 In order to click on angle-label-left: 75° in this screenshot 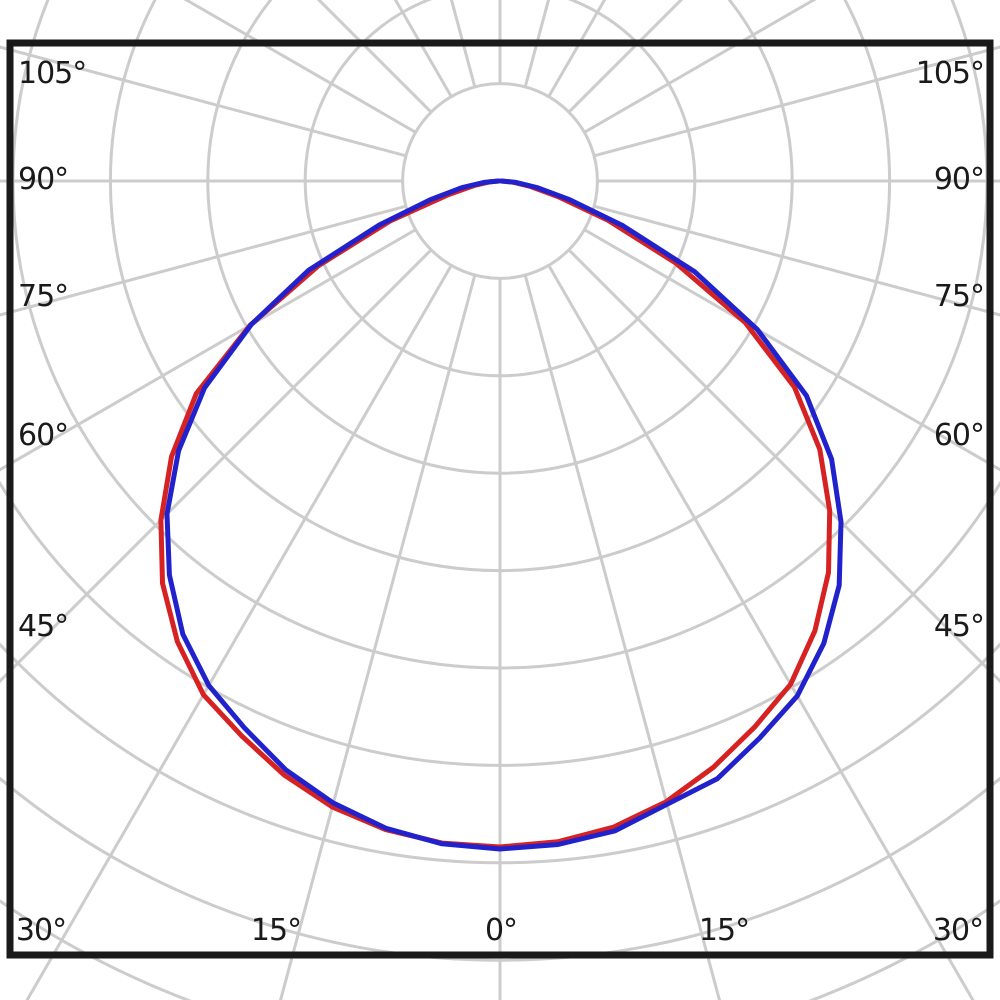, I will do `click(43, 296)`.